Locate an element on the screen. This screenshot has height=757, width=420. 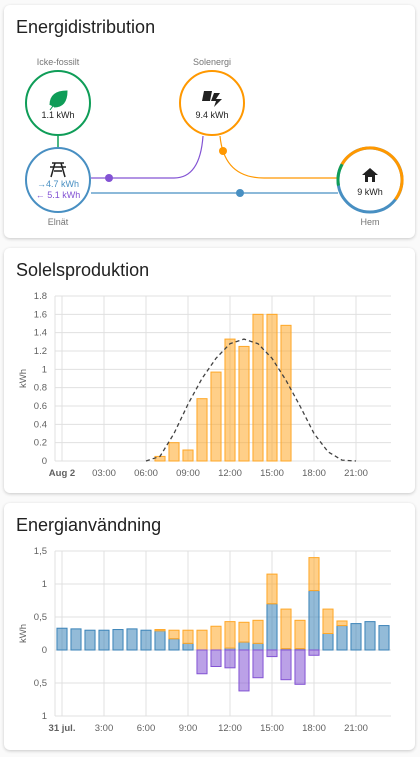
card-title: Energidistribution is located at coordinates (86, 27).